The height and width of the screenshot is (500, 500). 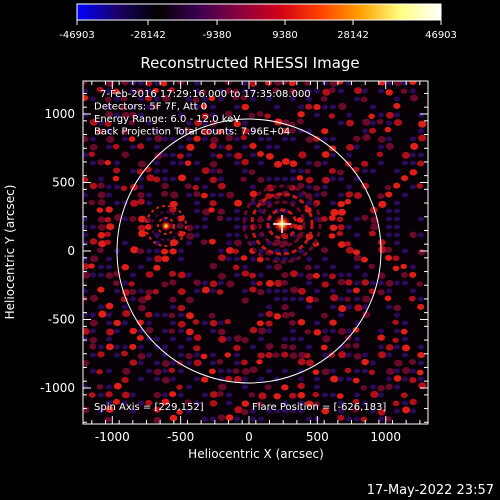 I want to click on timestamp: 17-May-2022 23:57, so click(x=430, y=490).